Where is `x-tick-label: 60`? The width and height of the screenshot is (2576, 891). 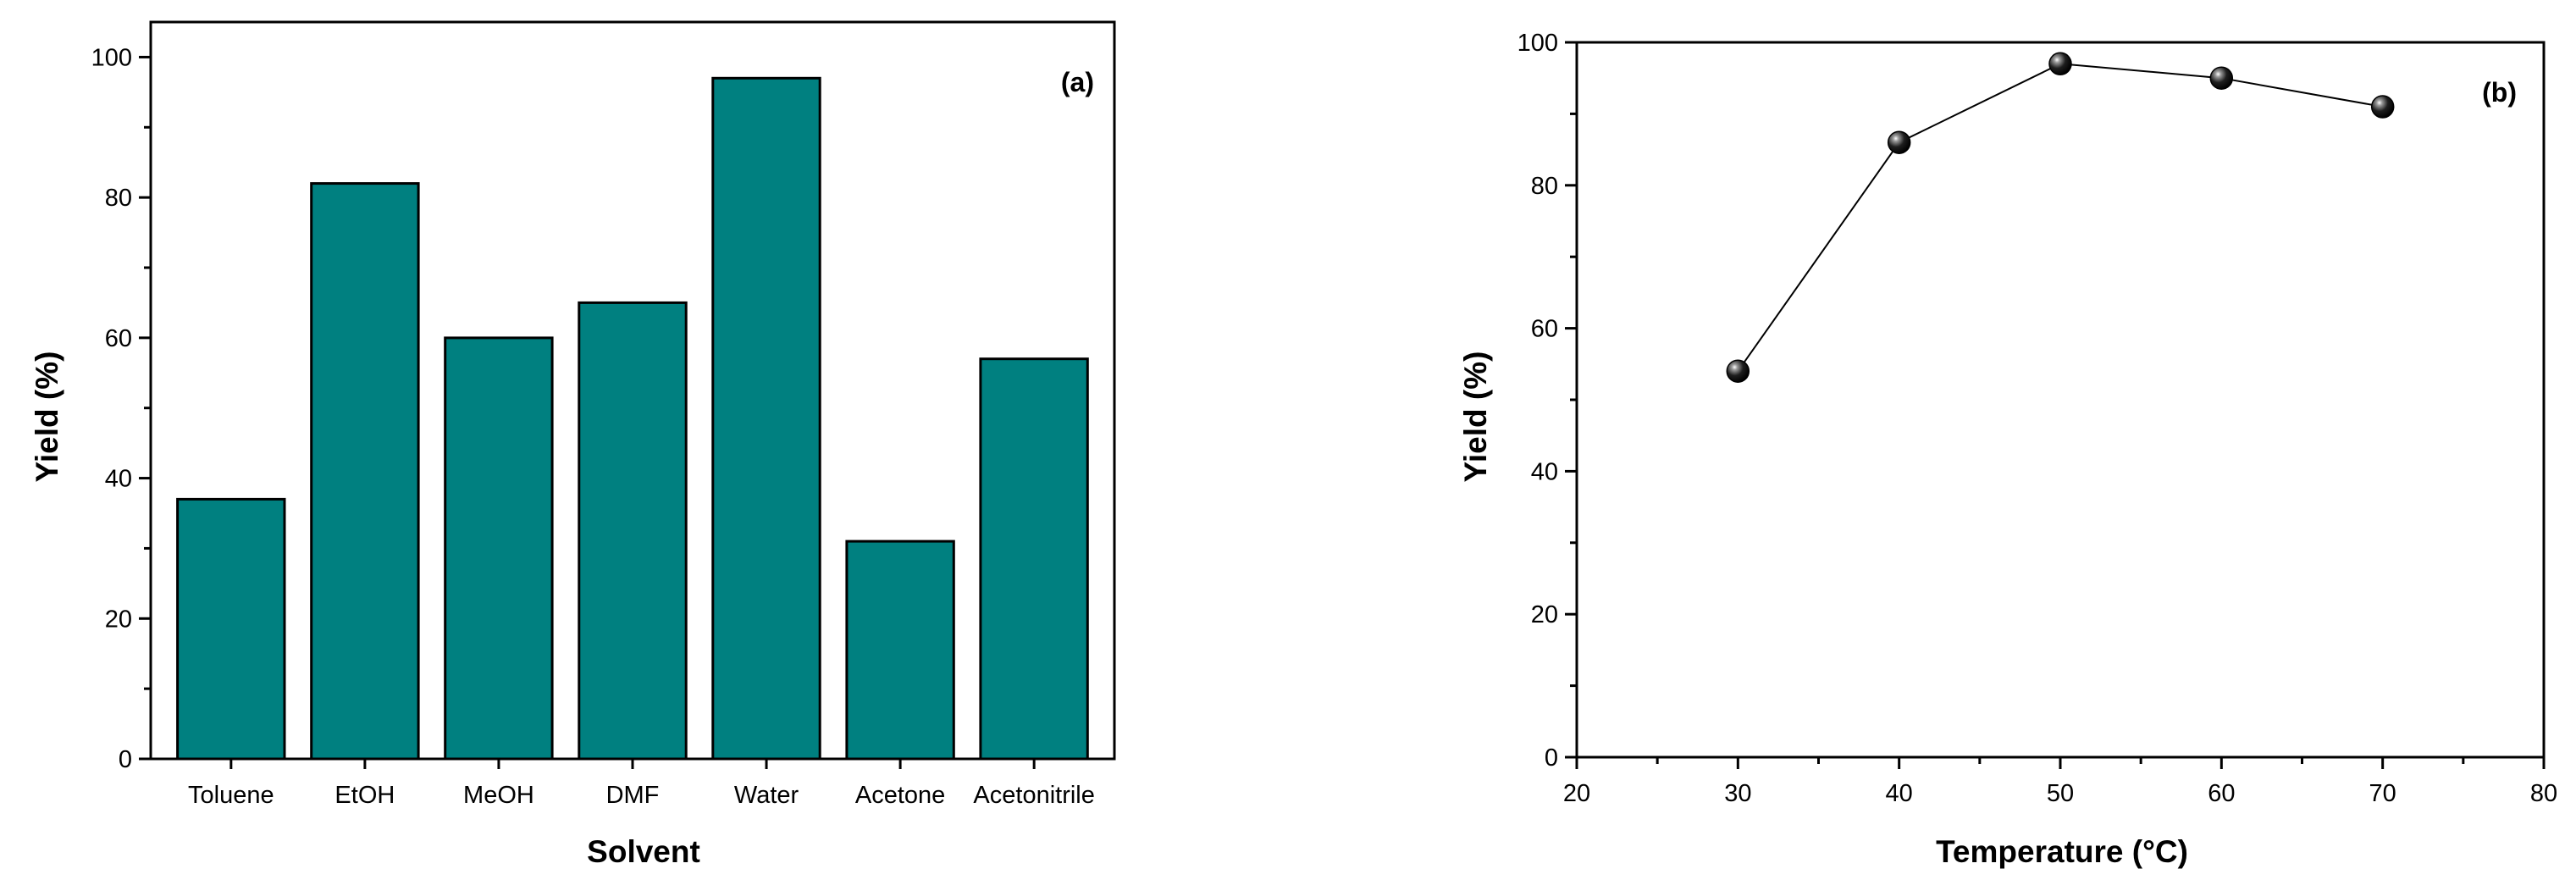 x-tick-label: 60 is located at coordinates (2221, 793).